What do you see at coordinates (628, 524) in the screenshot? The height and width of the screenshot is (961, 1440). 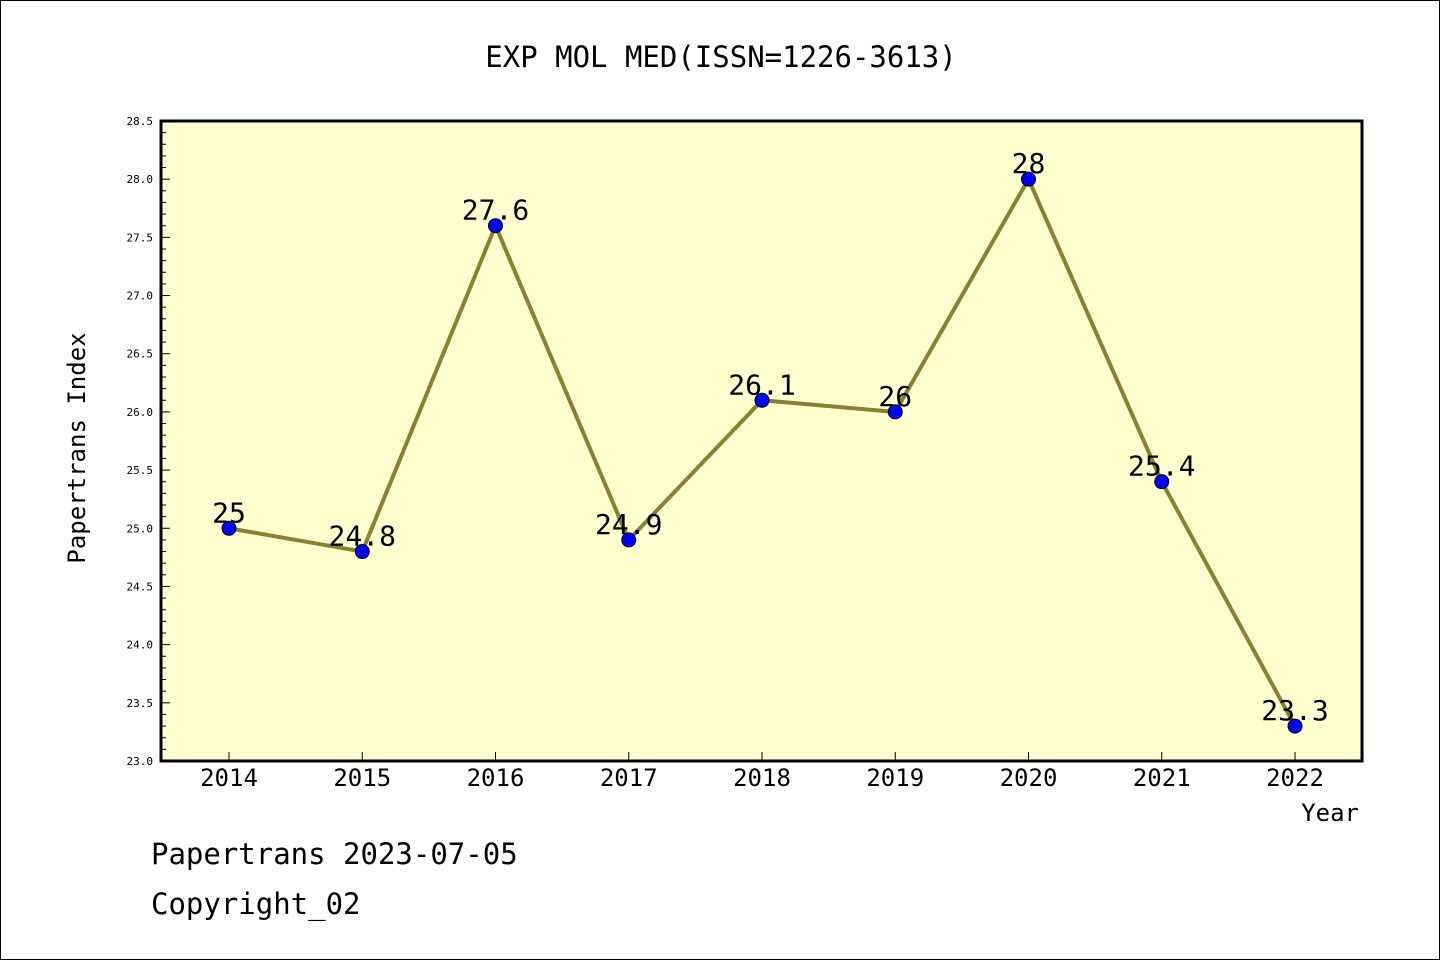 I see `data-label: 24.9` at bounding box center [628, 524].